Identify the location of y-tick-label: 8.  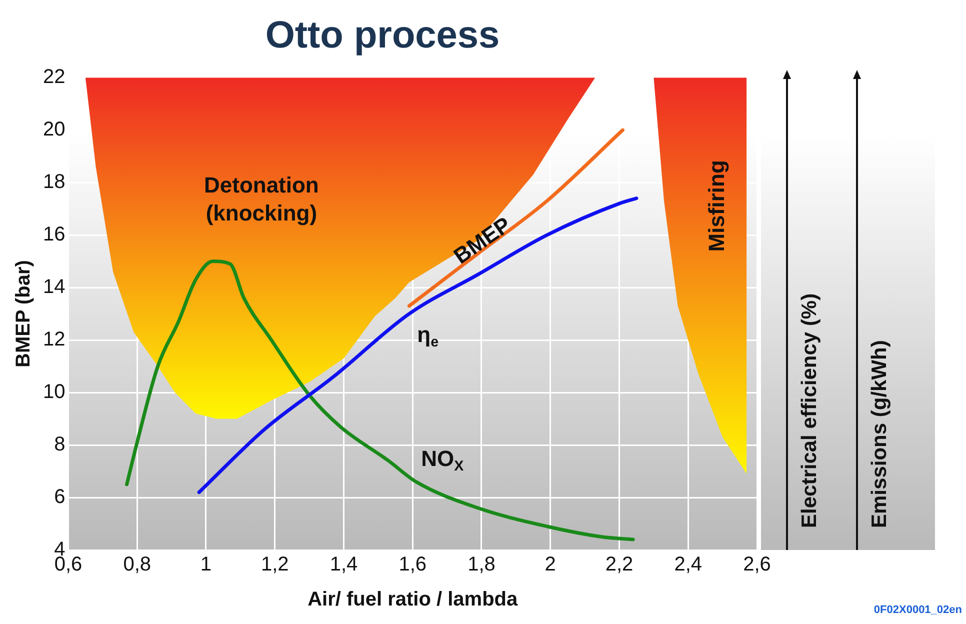
(60, 445).